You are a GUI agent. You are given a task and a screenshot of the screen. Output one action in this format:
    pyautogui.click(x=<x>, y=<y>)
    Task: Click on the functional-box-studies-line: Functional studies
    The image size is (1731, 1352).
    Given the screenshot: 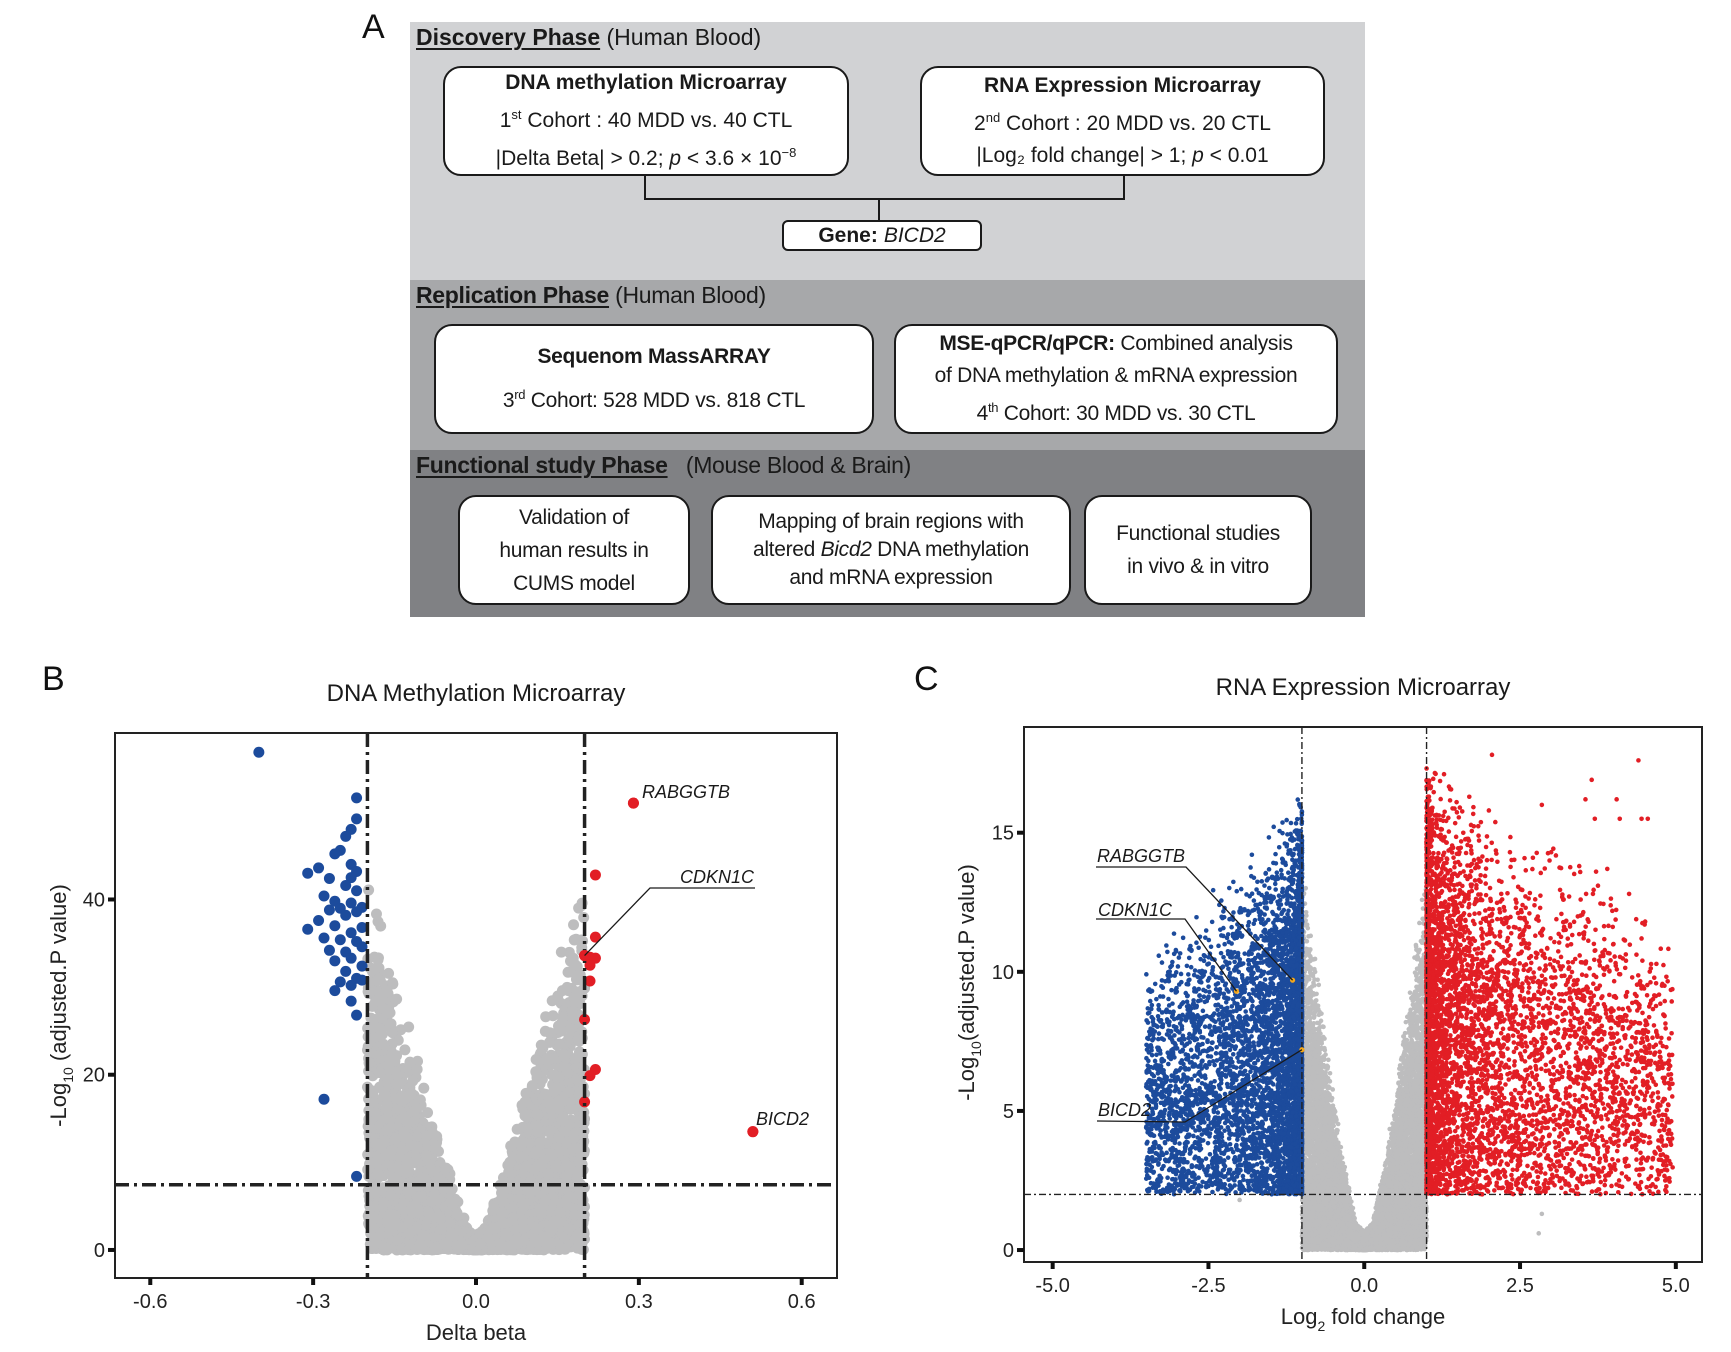 What is the action you would take?
    pyautogui.click(x=1198, y=533)
    